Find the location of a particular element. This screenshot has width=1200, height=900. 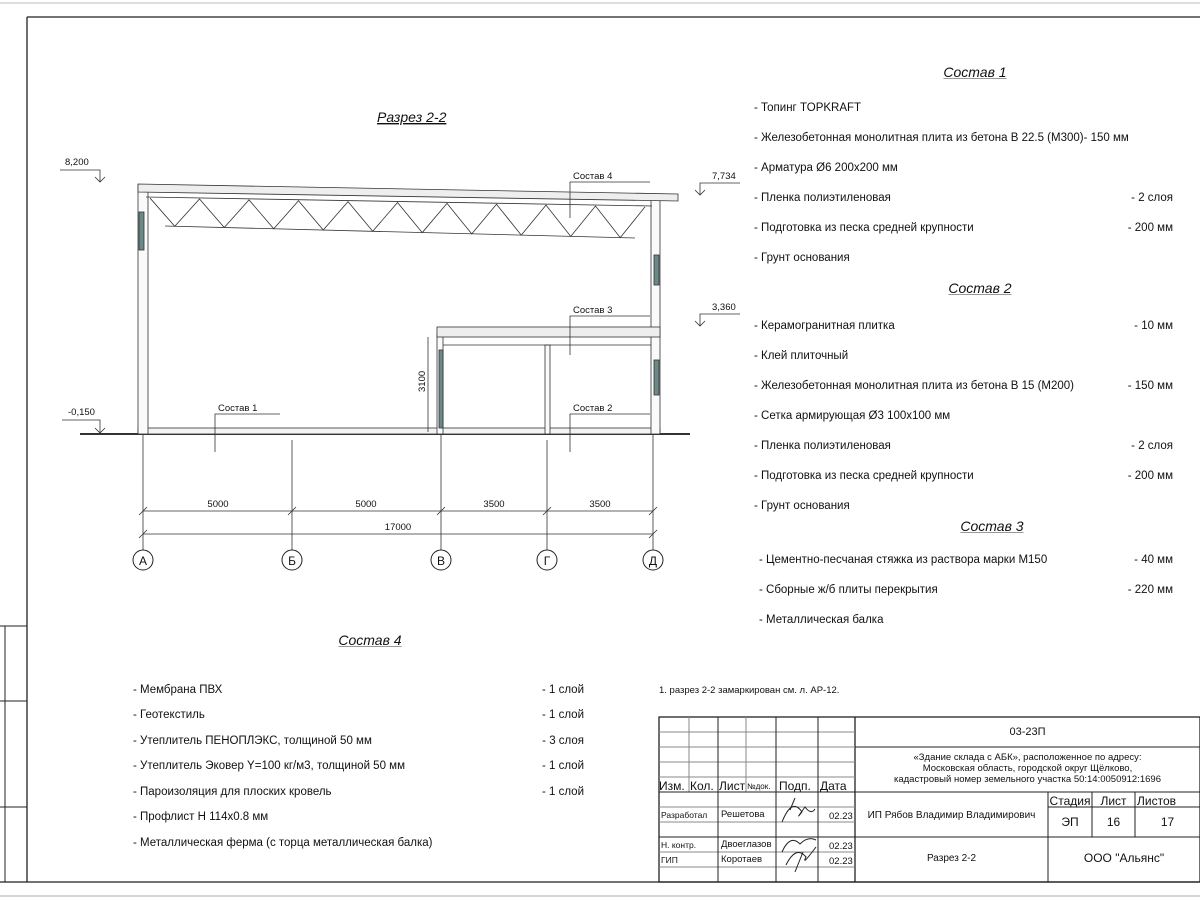

axis-label: Г is located at coordinates (547, 561).